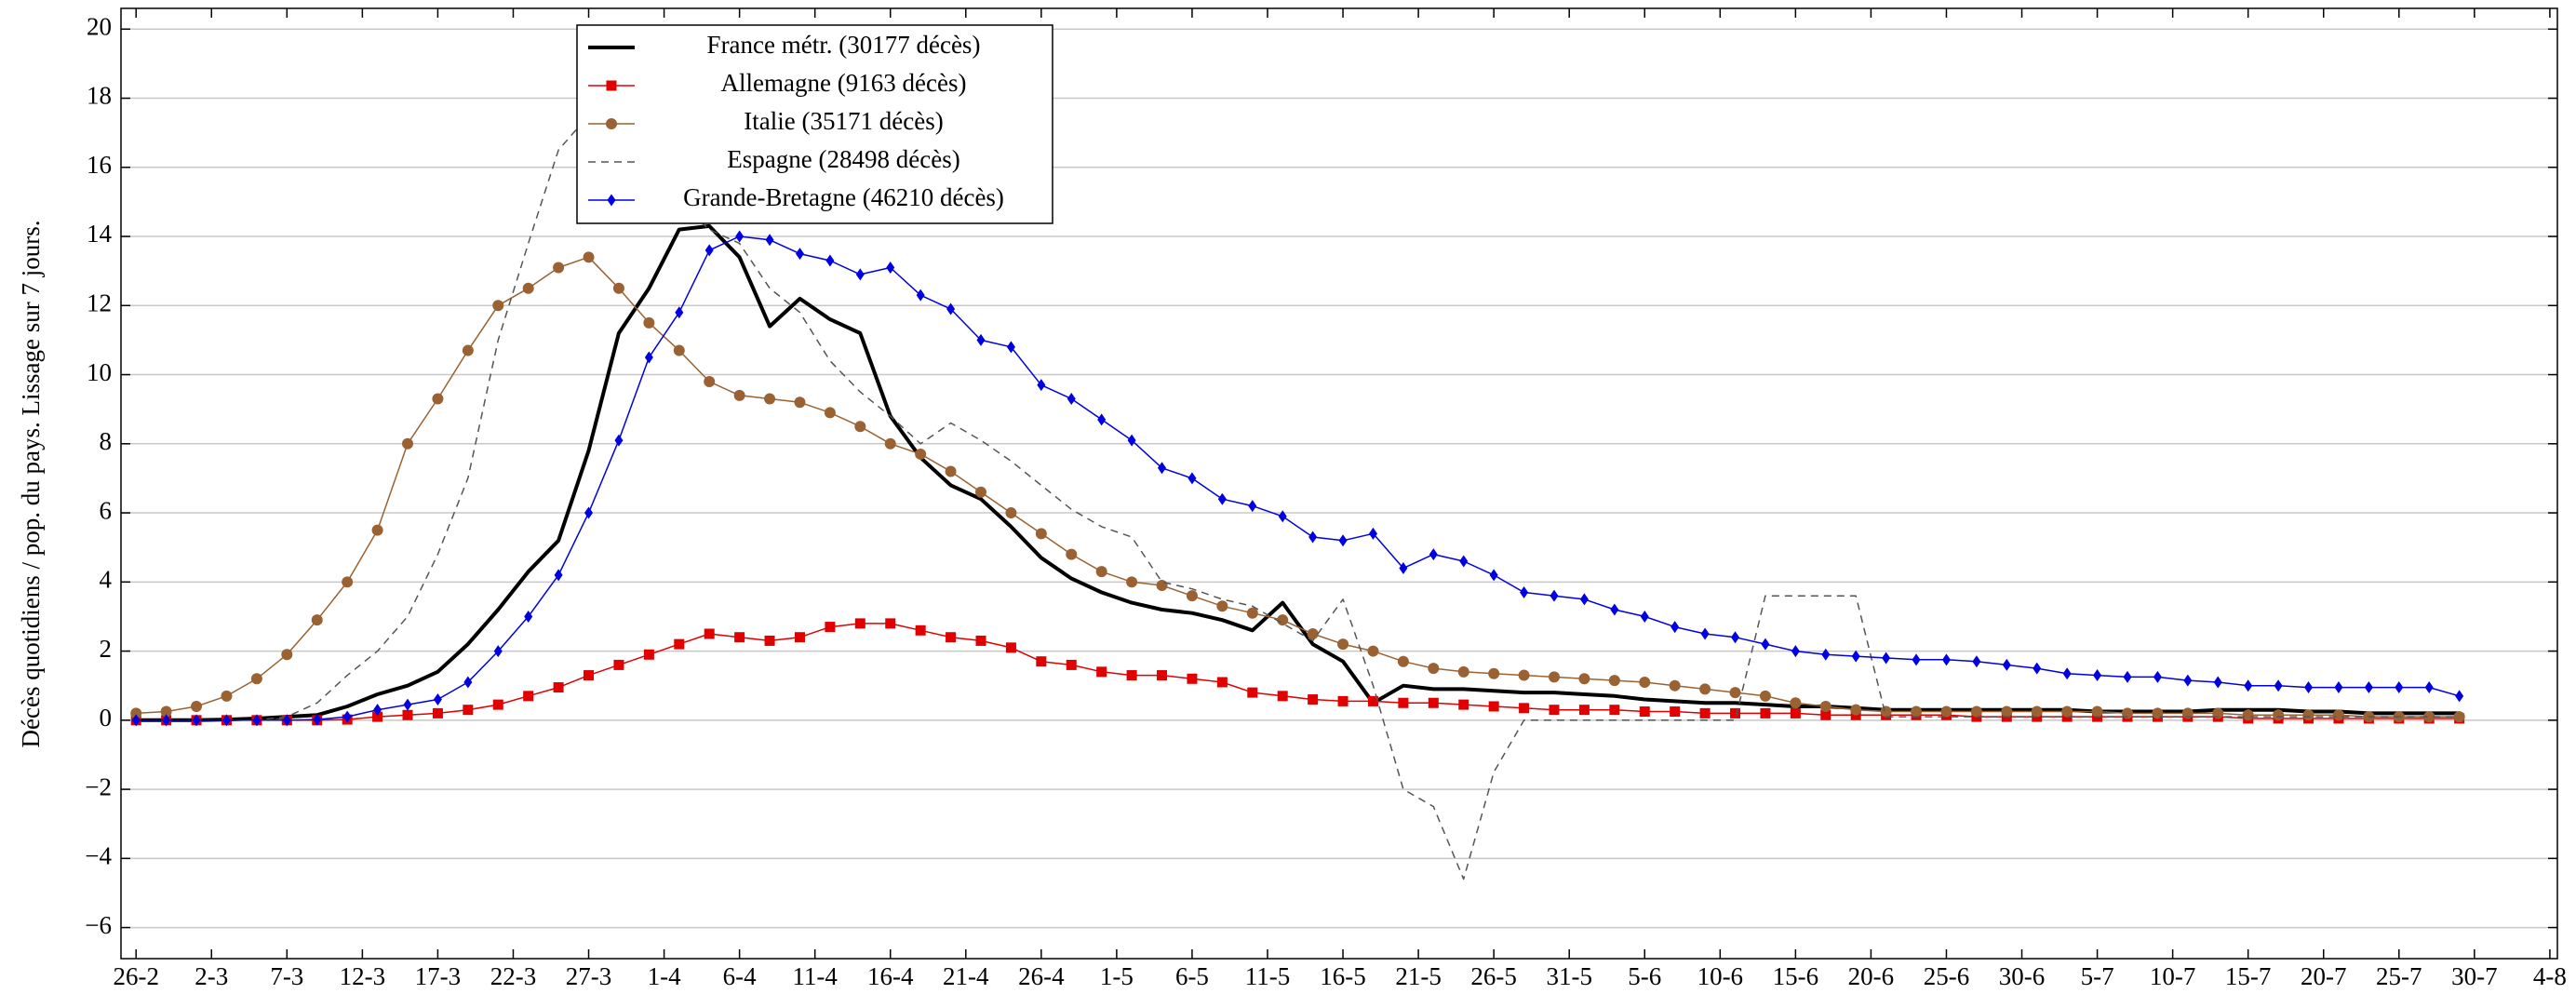  What do you see at coordinates (1041, 975) in the screenshot?
I see `x-tick-label: 26-4` at bounding box center [1041, 975].